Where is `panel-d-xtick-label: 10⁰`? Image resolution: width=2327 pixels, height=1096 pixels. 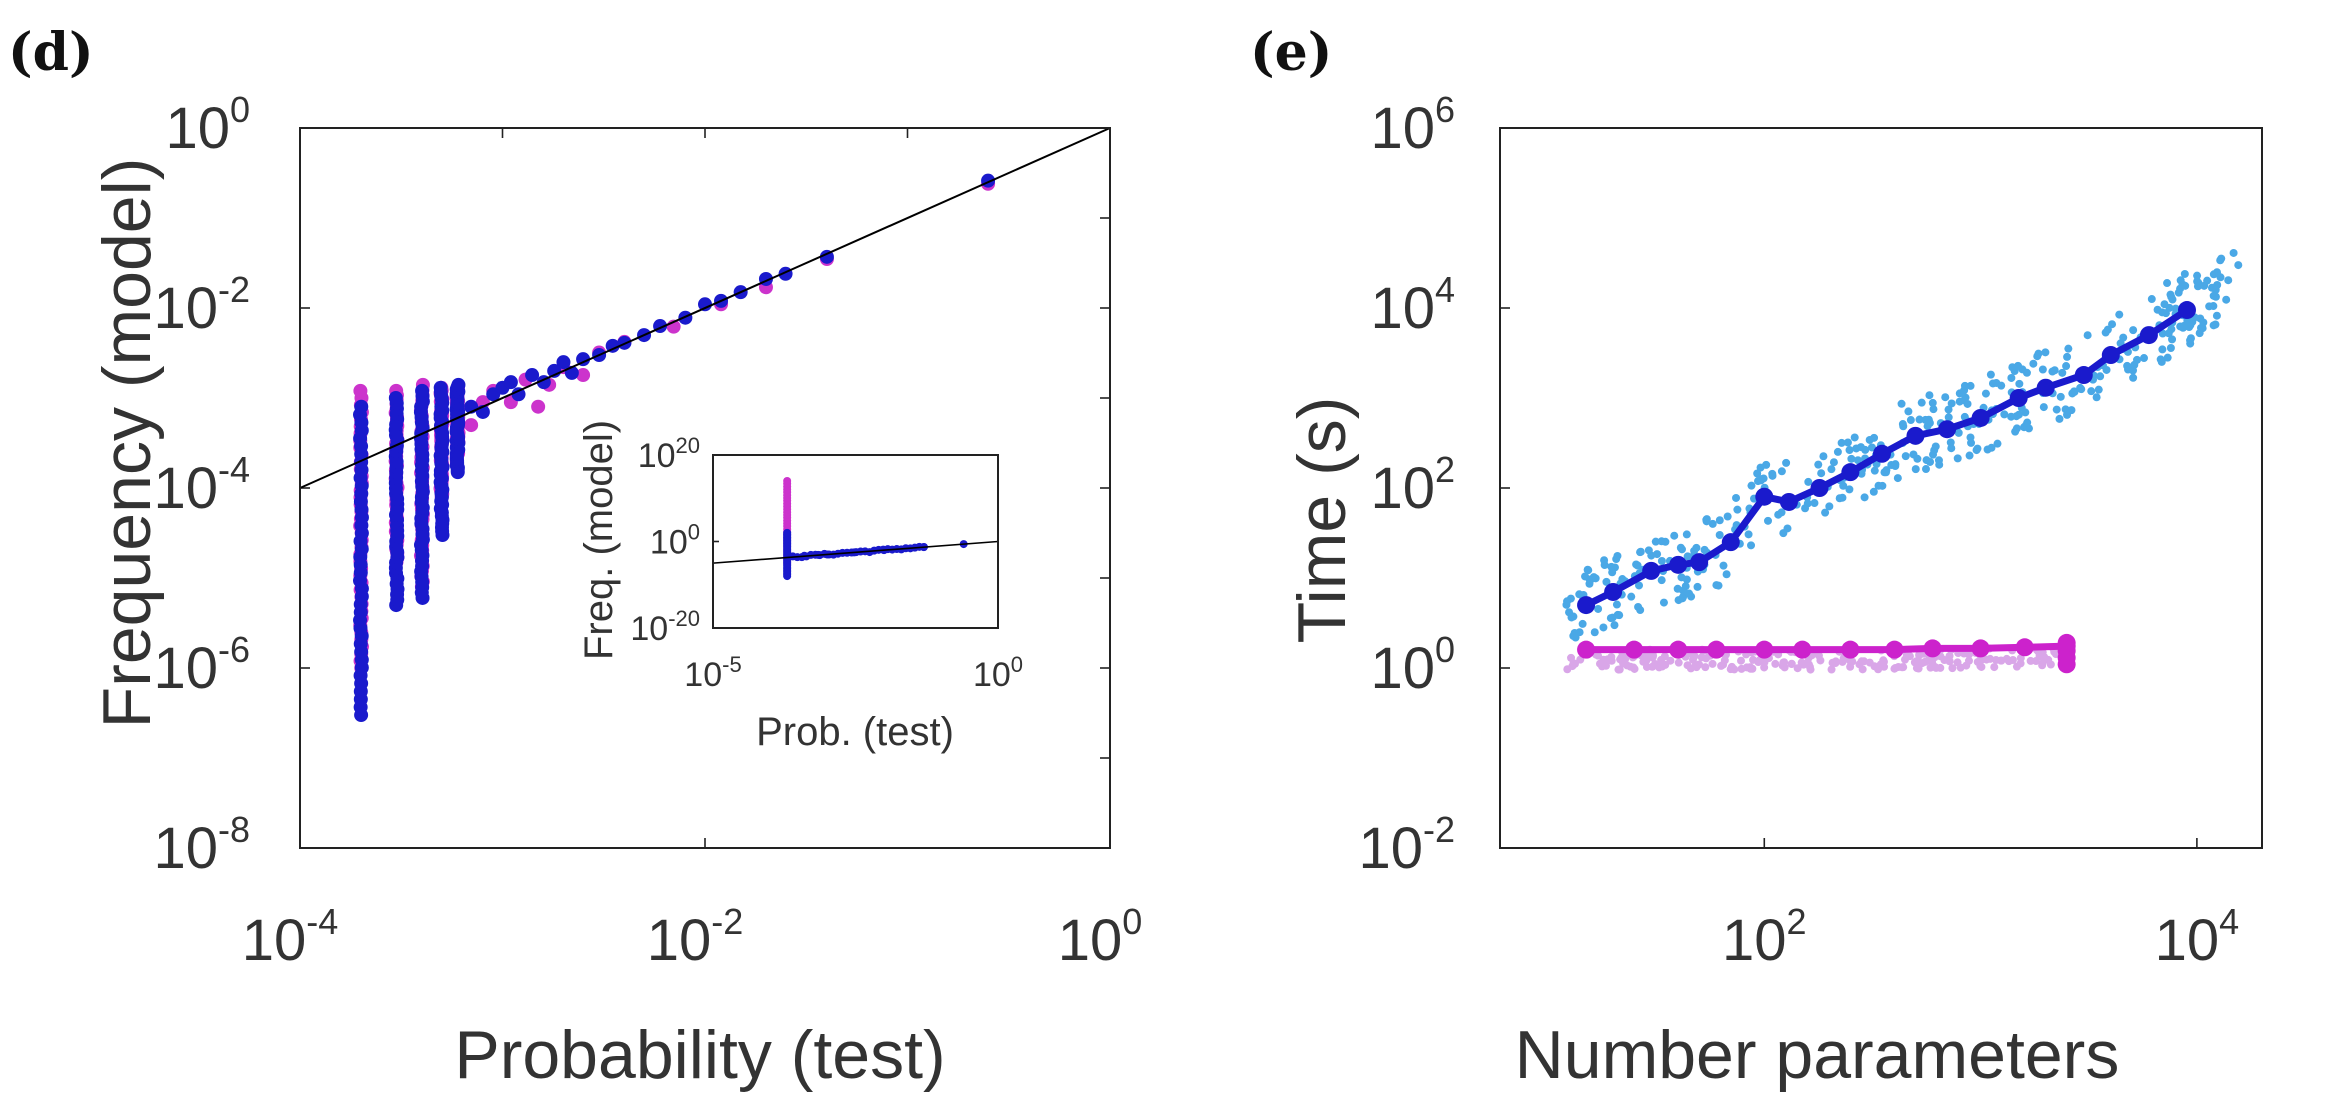
panel-d-xtick-label: 10⁰ is located at coordinates (1100, 937).